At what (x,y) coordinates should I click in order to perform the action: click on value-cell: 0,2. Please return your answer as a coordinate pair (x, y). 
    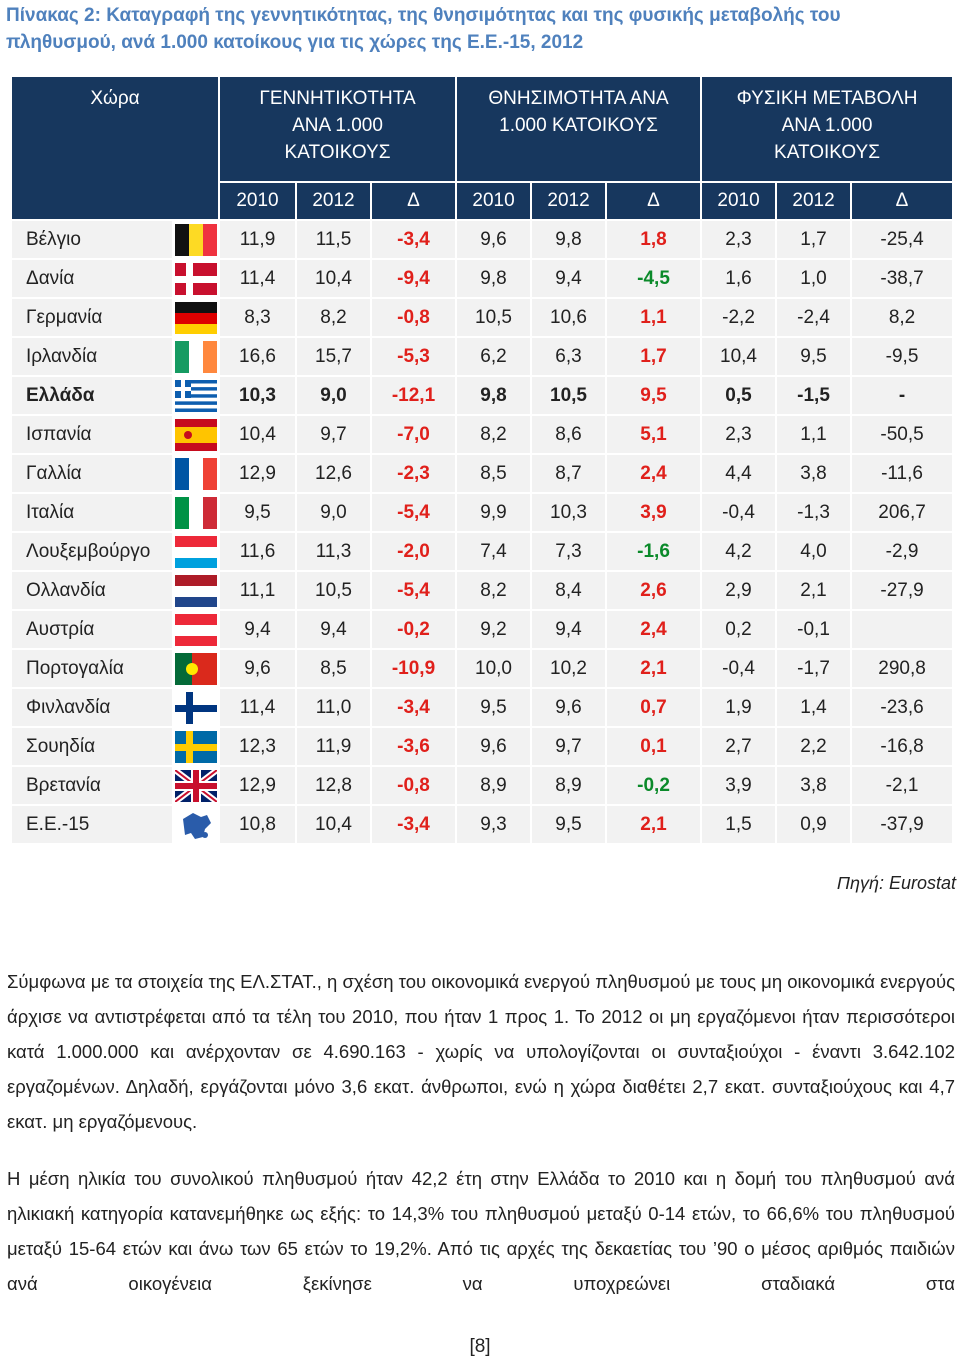
    Looking at the image, I should click on (739, 629).